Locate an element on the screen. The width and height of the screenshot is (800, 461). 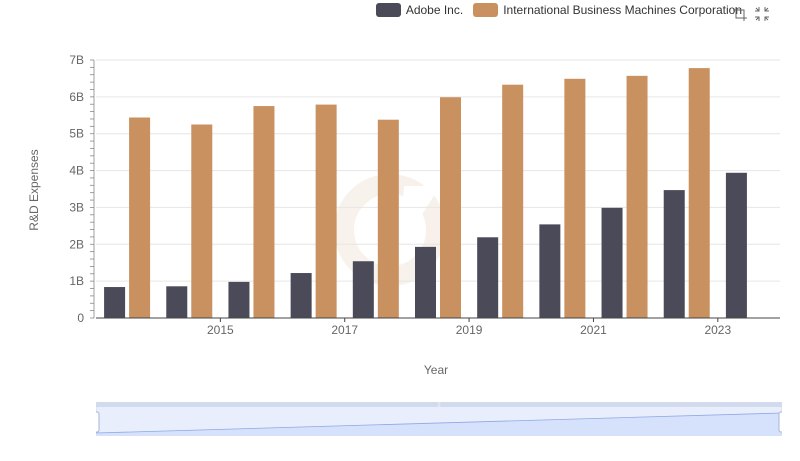
bar-ibm-2022 is located at coordinates (637, 196).